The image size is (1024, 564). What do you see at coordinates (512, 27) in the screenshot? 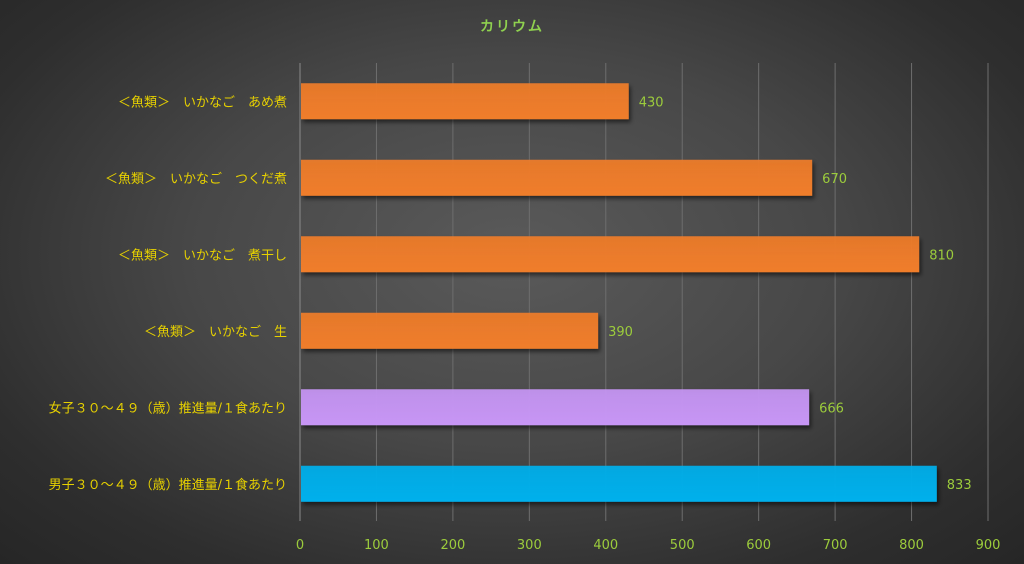
I see `chart-title: カリウム` at bounding box center [512, 27].